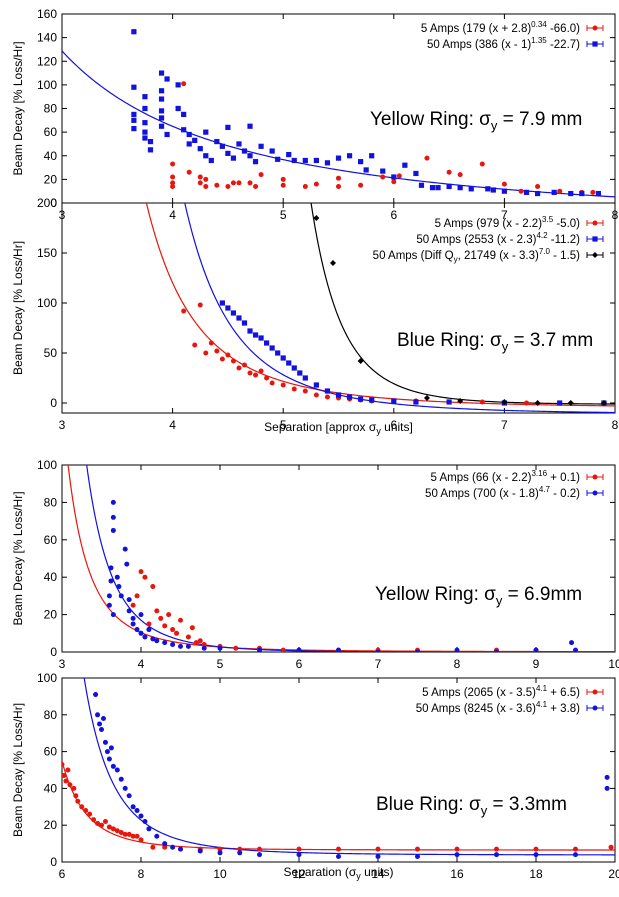  What do you see at coordinates (18, 558) in the screenshot?
I see `y-axis-label: Beam Decay [% Loss/Hr]` at bounding box center [18, 558].